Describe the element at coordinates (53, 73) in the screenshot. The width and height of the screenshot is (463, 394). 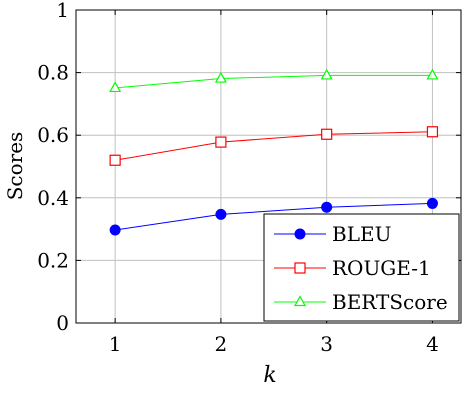
I see `y-tick-label: 0.8` at that location.